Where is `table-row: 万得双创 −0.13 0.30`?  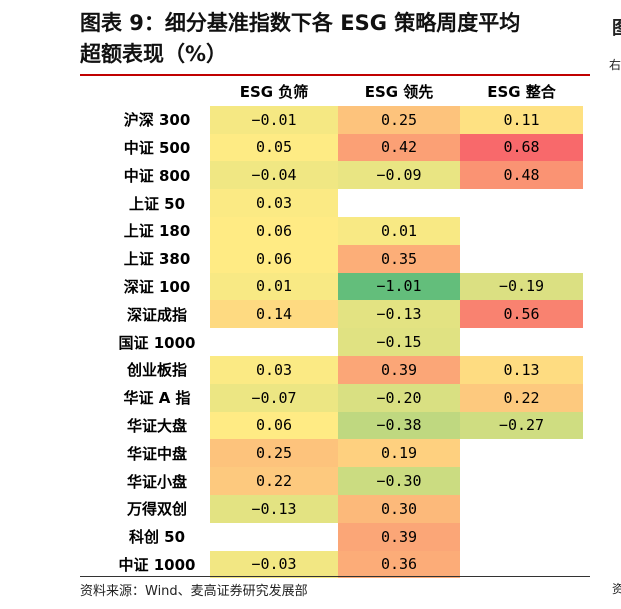 table-row: 万得双创 −0.13 0.30 is located at coordinates (343, 508).